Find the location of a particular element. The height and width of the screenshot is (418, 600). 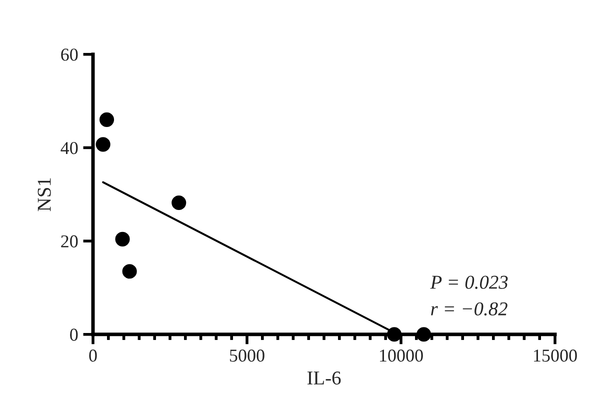

y-tick-label: 0 is located at coordinates (74, 334).